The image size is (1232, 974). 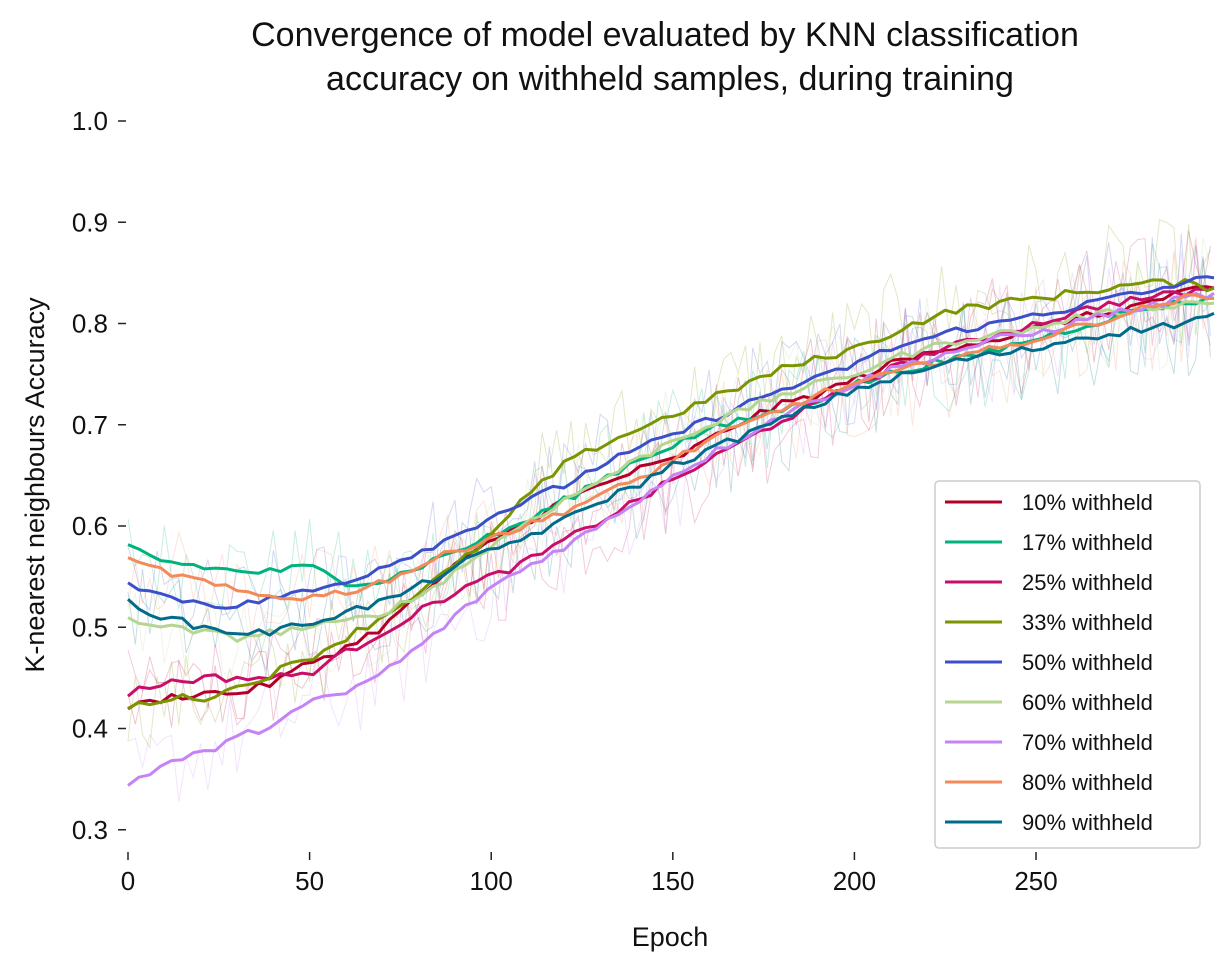 I want to click on legend-label: 33% withheld, so click(x=1087, y=622).